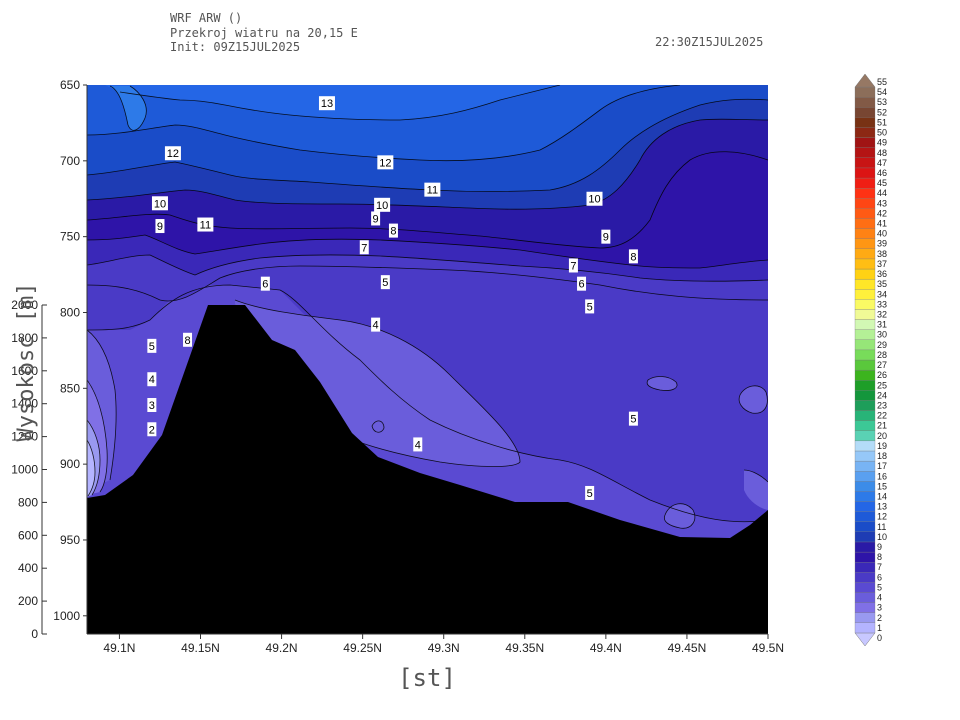 This screenshot has height=720, width=960. What do you see at coordinates (70, 161) in the screenshot?
I see `y-tick-label: 700` at bounding box center [70, 161].